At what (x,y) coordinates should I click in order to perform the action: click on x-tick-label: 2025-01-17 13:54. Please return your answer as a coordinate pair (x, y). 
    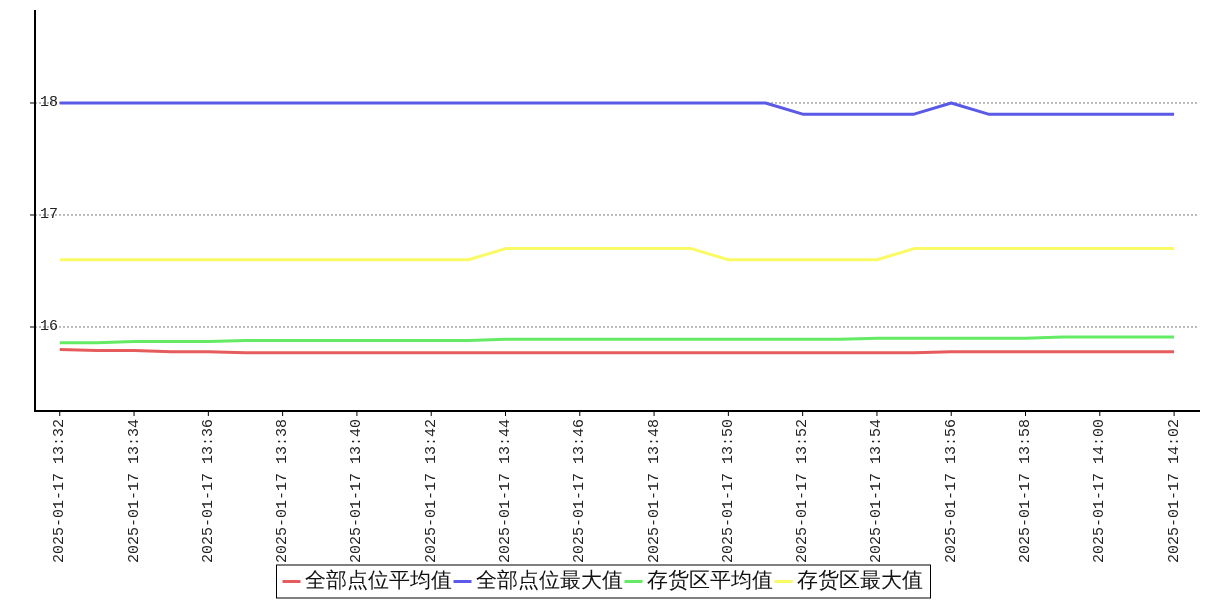
    Looking at the image, I should click on (877, 491).